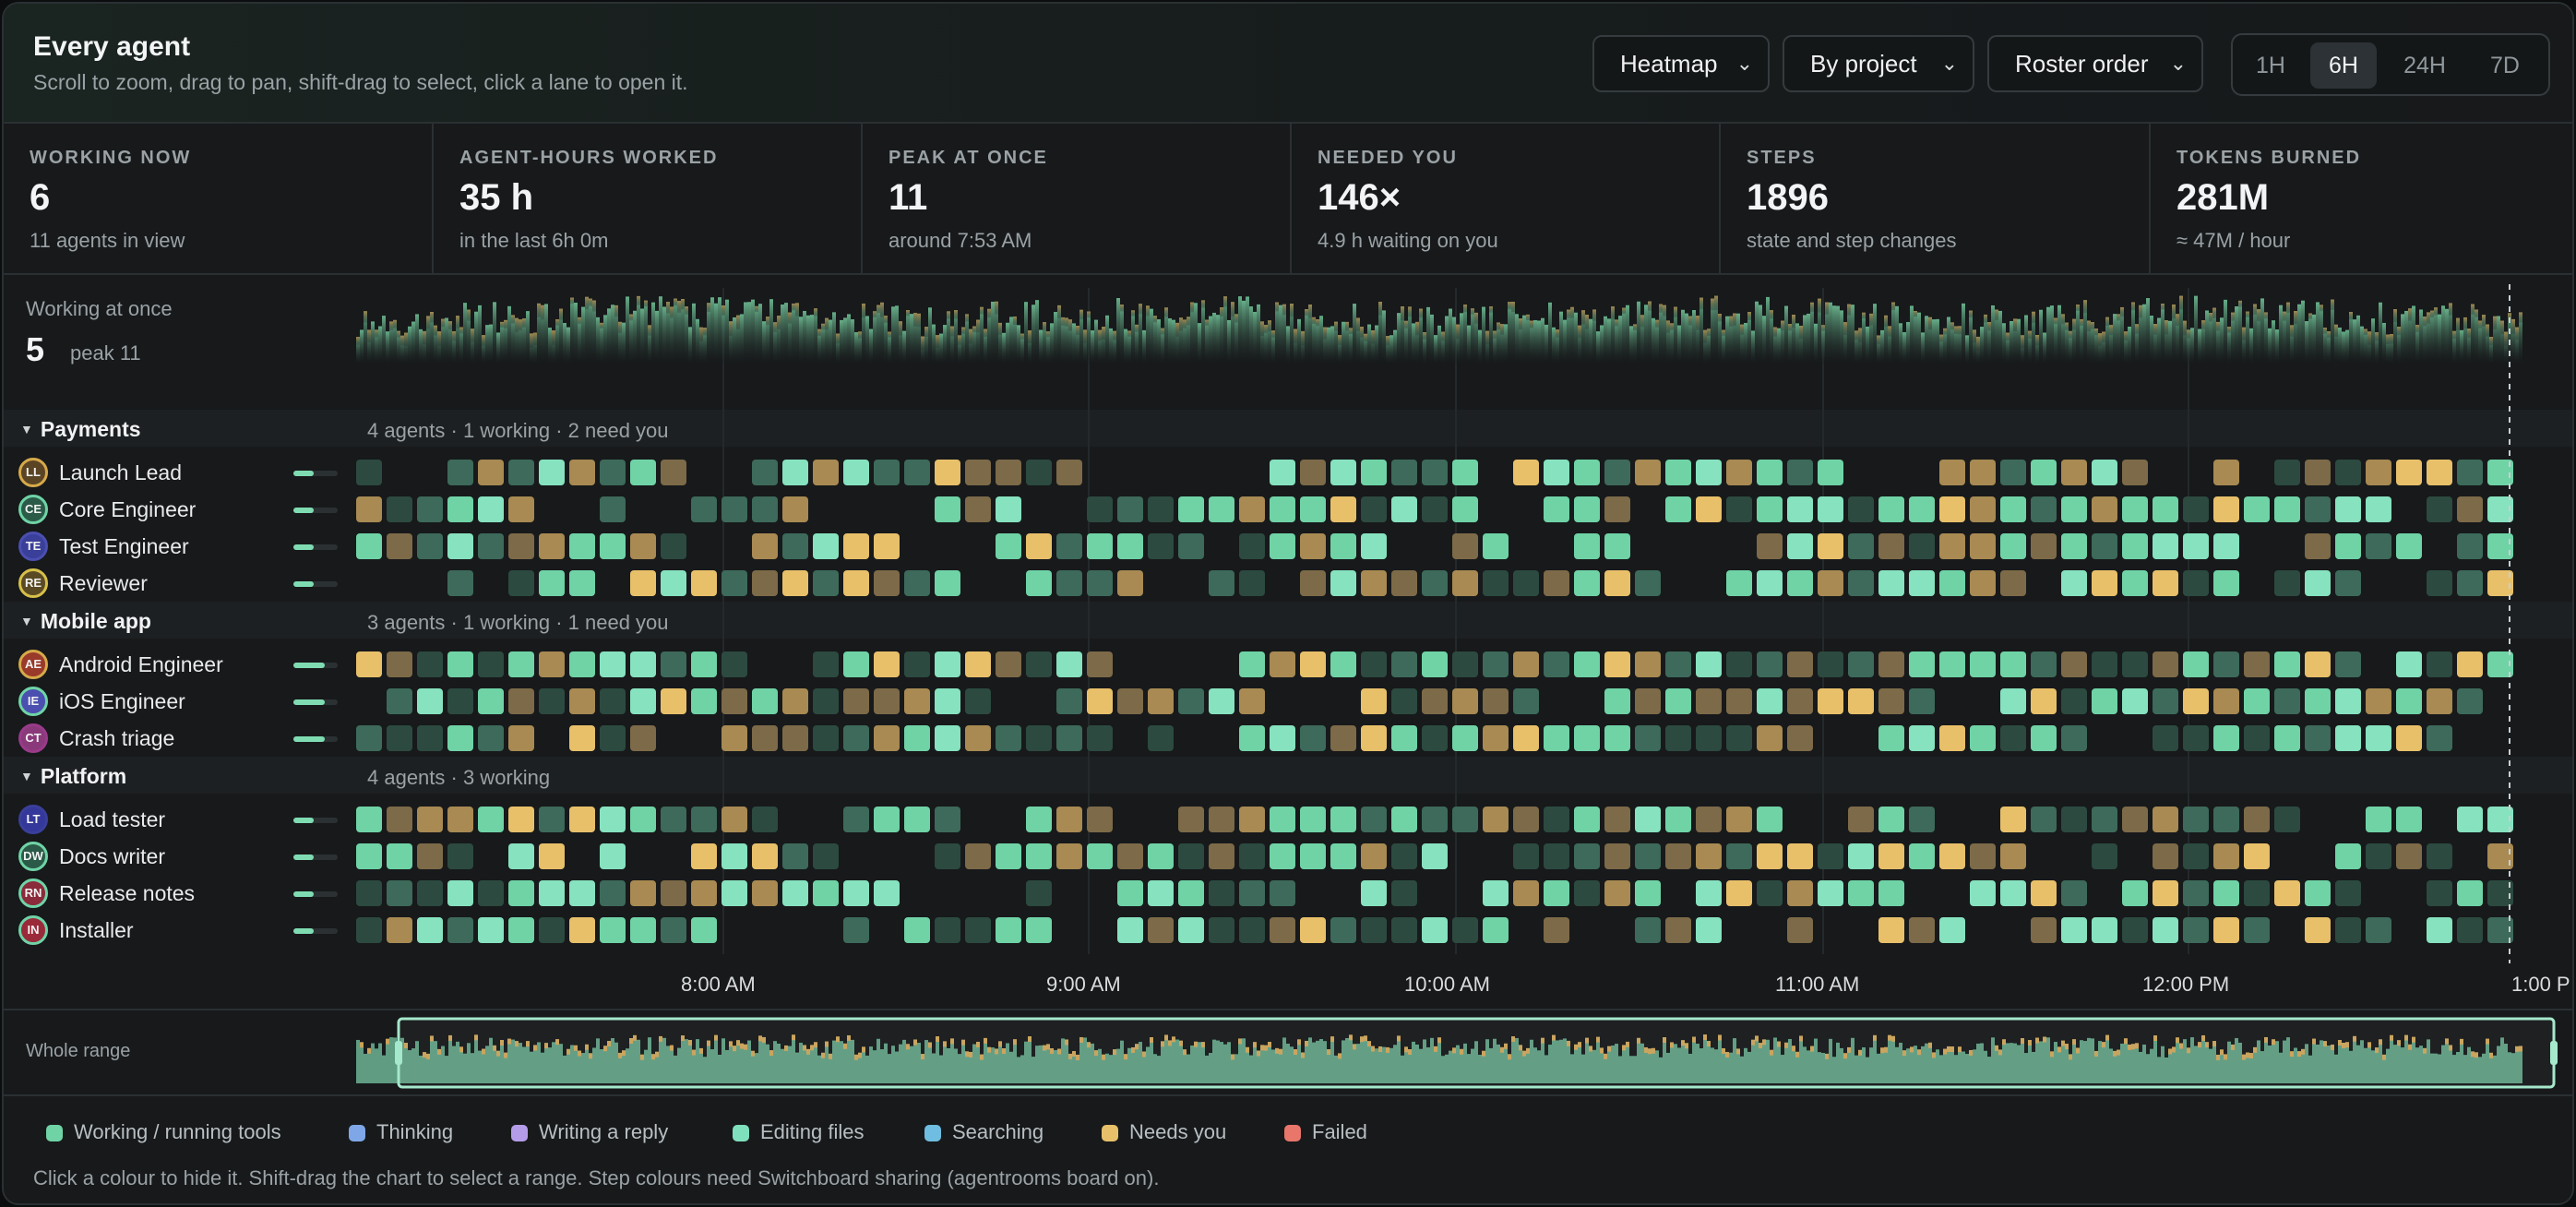 The image size is (2576, 1207). I want to click on stat-label: NEEDED YOU, so click(1388, 158).